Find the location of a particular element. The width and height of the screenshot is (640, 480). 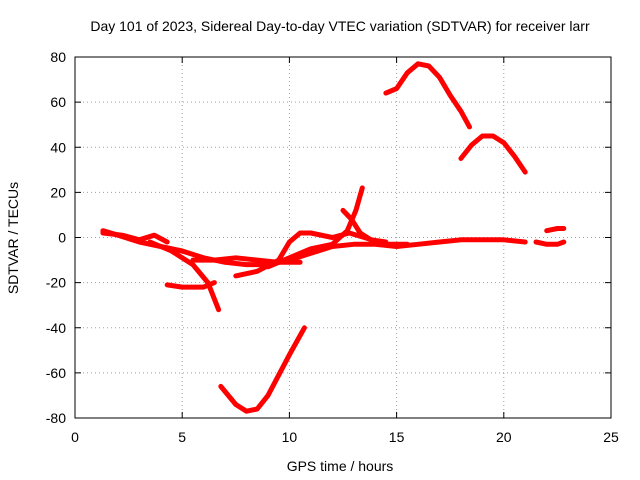

y-tick-label: -40 is located at coordinates (56, 328).